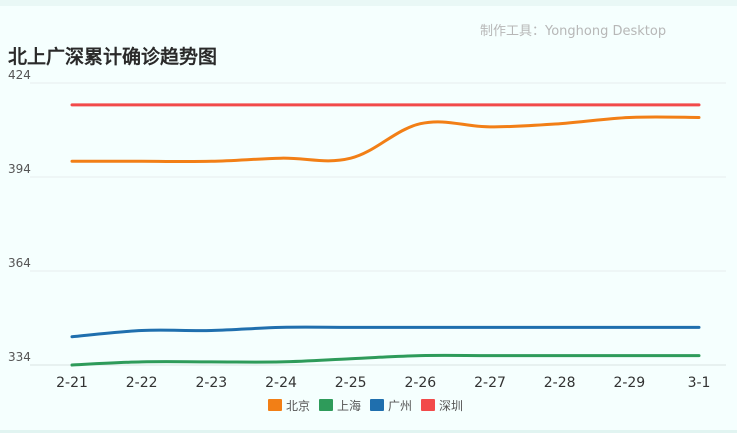 The width and height of the screenshot is (737, 433). What do you see at coordinates (142, 383) in the screenshot?
I see `x-tick-label: 2-22` at bounding box center [142, 383].